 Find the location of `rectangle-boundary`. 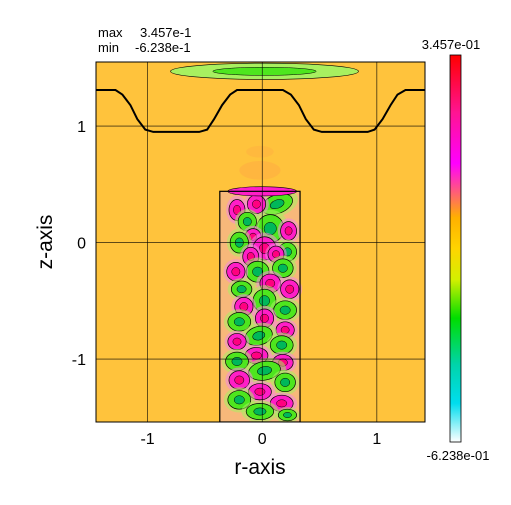

rectangle-boundary is located at coordinates (260, 306).